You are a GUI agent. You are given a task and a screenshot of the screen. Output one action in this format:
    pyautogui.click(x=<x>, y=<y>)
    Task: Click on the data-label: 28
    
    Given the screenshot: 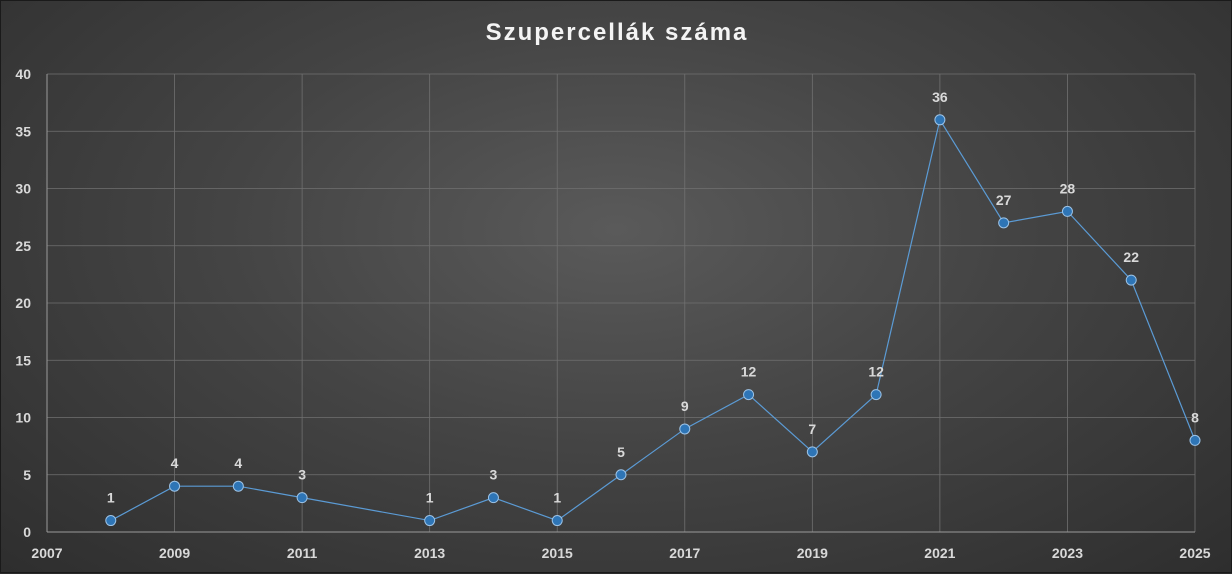 What is the action you would take?
    pyautogui.click(x=1068, y=188)
    